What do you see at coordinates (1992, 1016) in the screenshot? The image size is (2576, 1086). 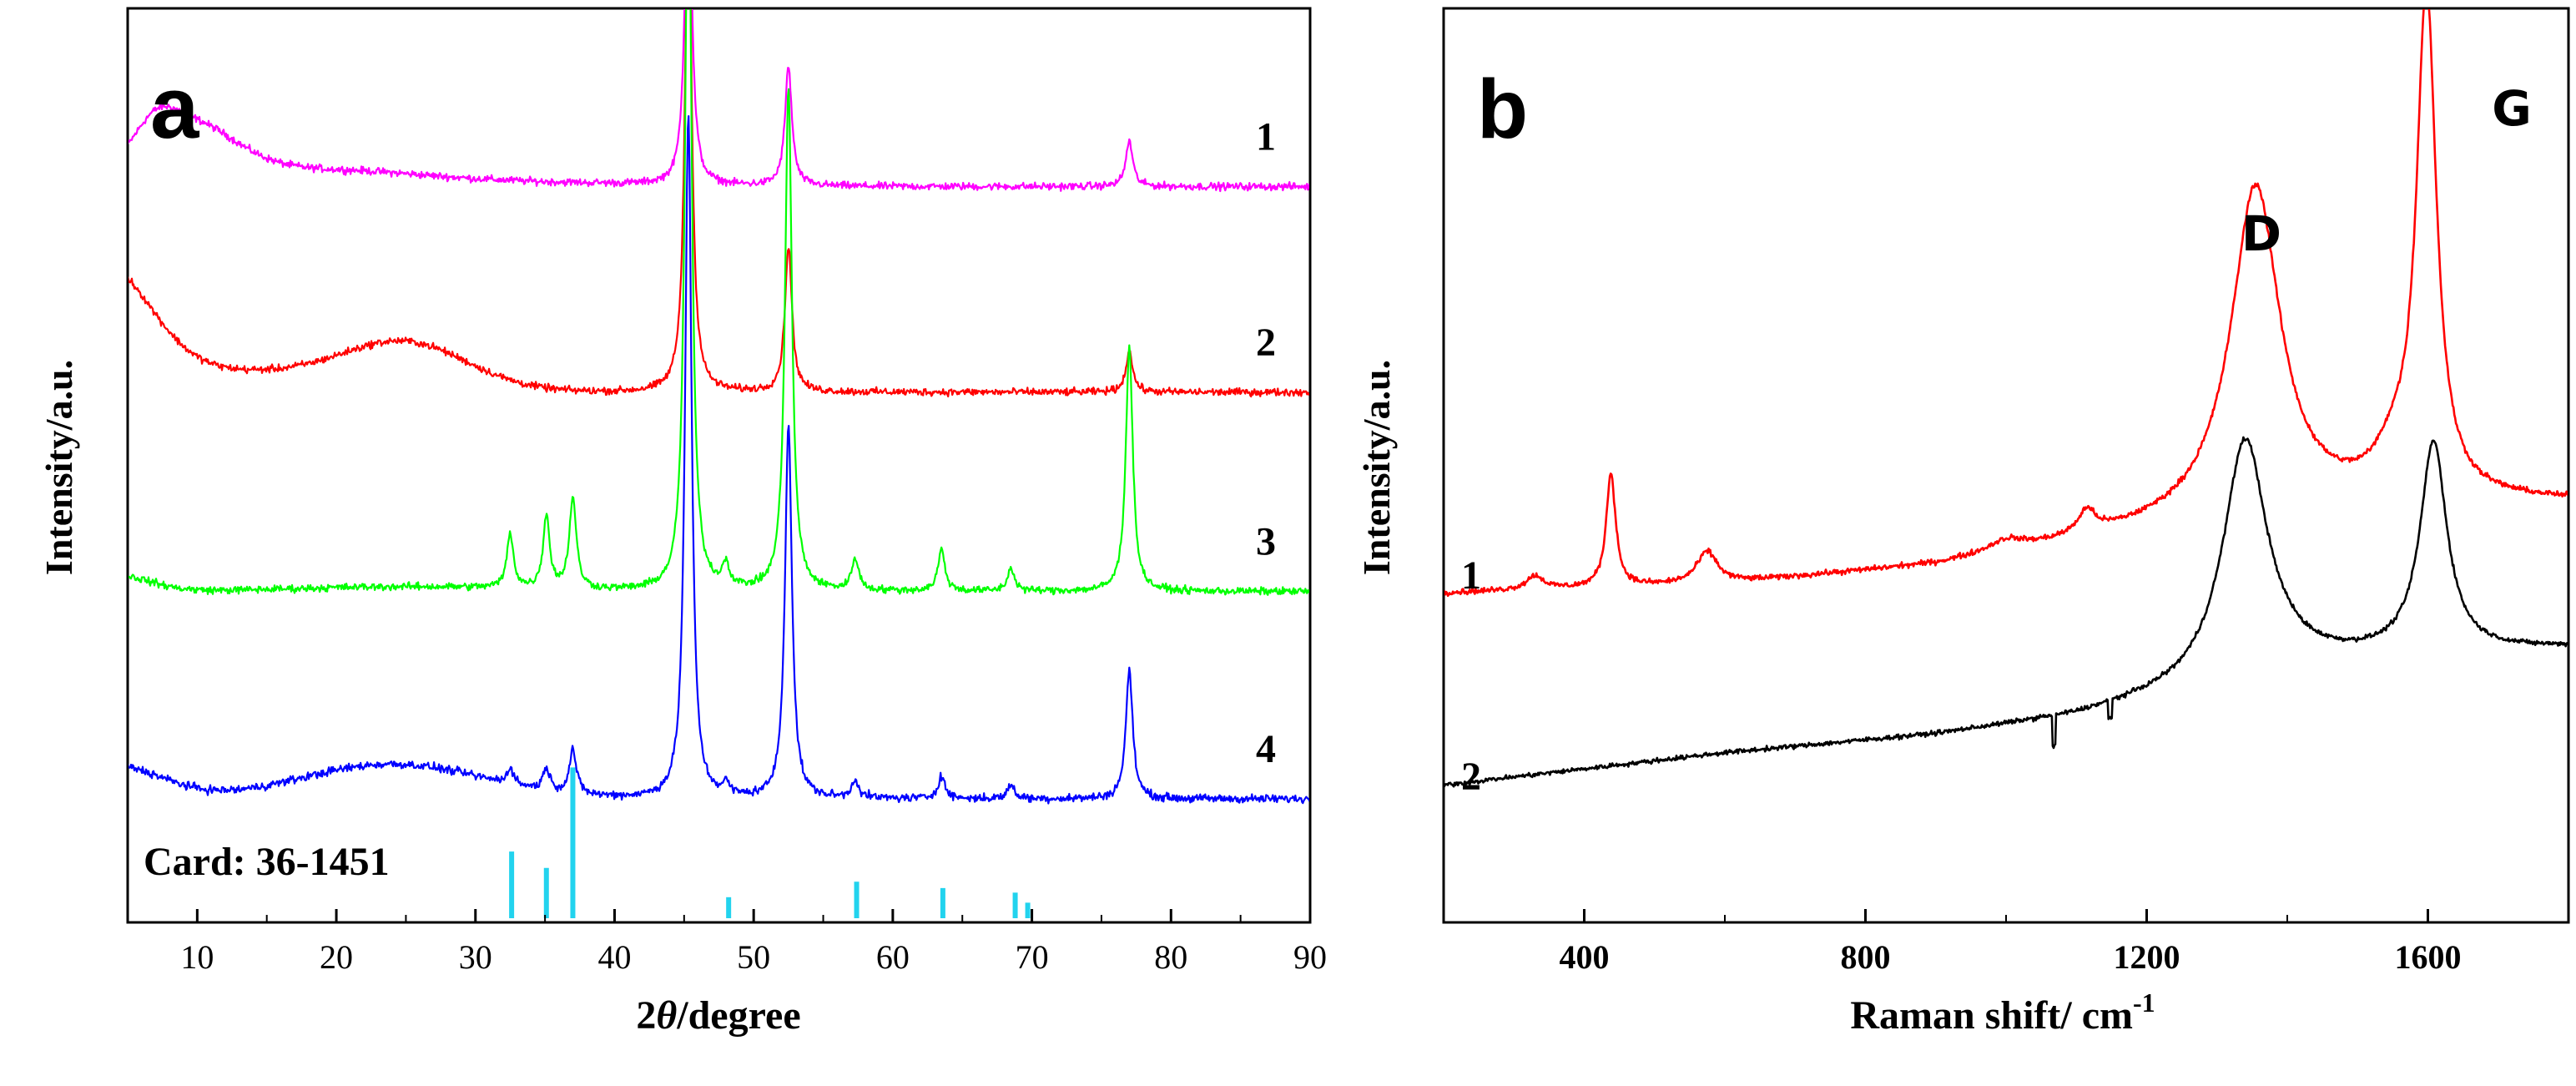 I see `panel-b-x-axis-label-text: Raman shift/ cm` at bounding box center [1992, 1016].